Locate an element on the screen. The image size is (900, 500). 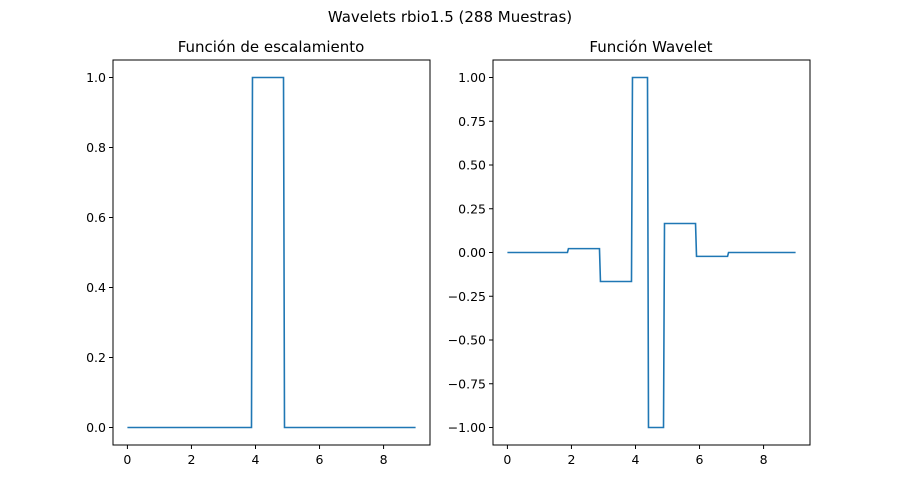
scaling-x-tick-label: 8 is located at coordinates (384, 459).